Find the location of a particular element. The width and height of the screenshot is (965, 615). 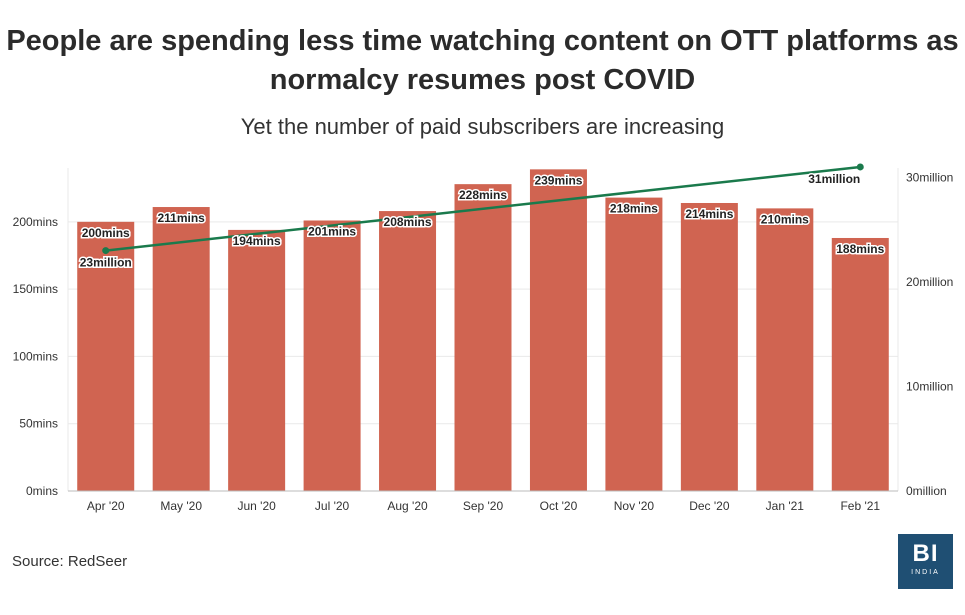

source-note: Source: RedSeer is located at coordinates (70, 561).